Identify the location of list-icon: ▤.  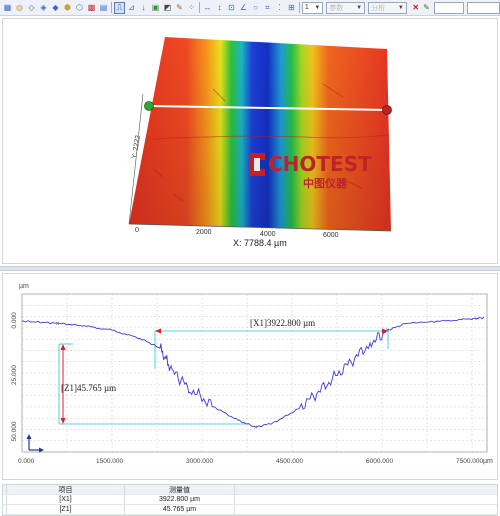
(103, 8).